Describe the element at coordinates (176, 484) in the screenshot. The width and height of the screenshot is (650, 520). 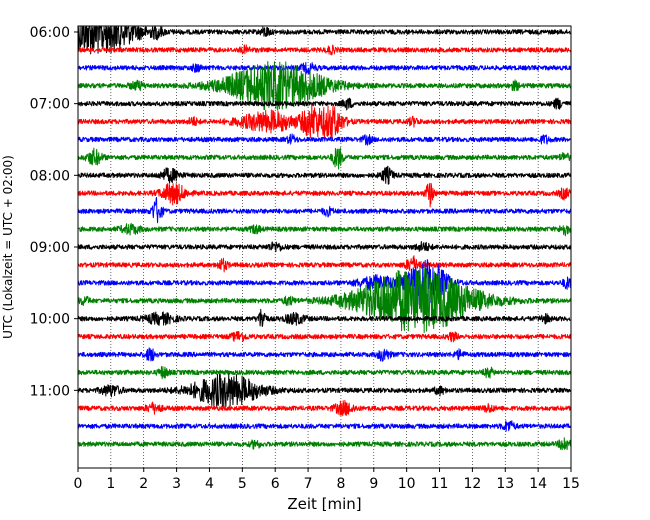
I see `x-tick-label: 3` at that location.